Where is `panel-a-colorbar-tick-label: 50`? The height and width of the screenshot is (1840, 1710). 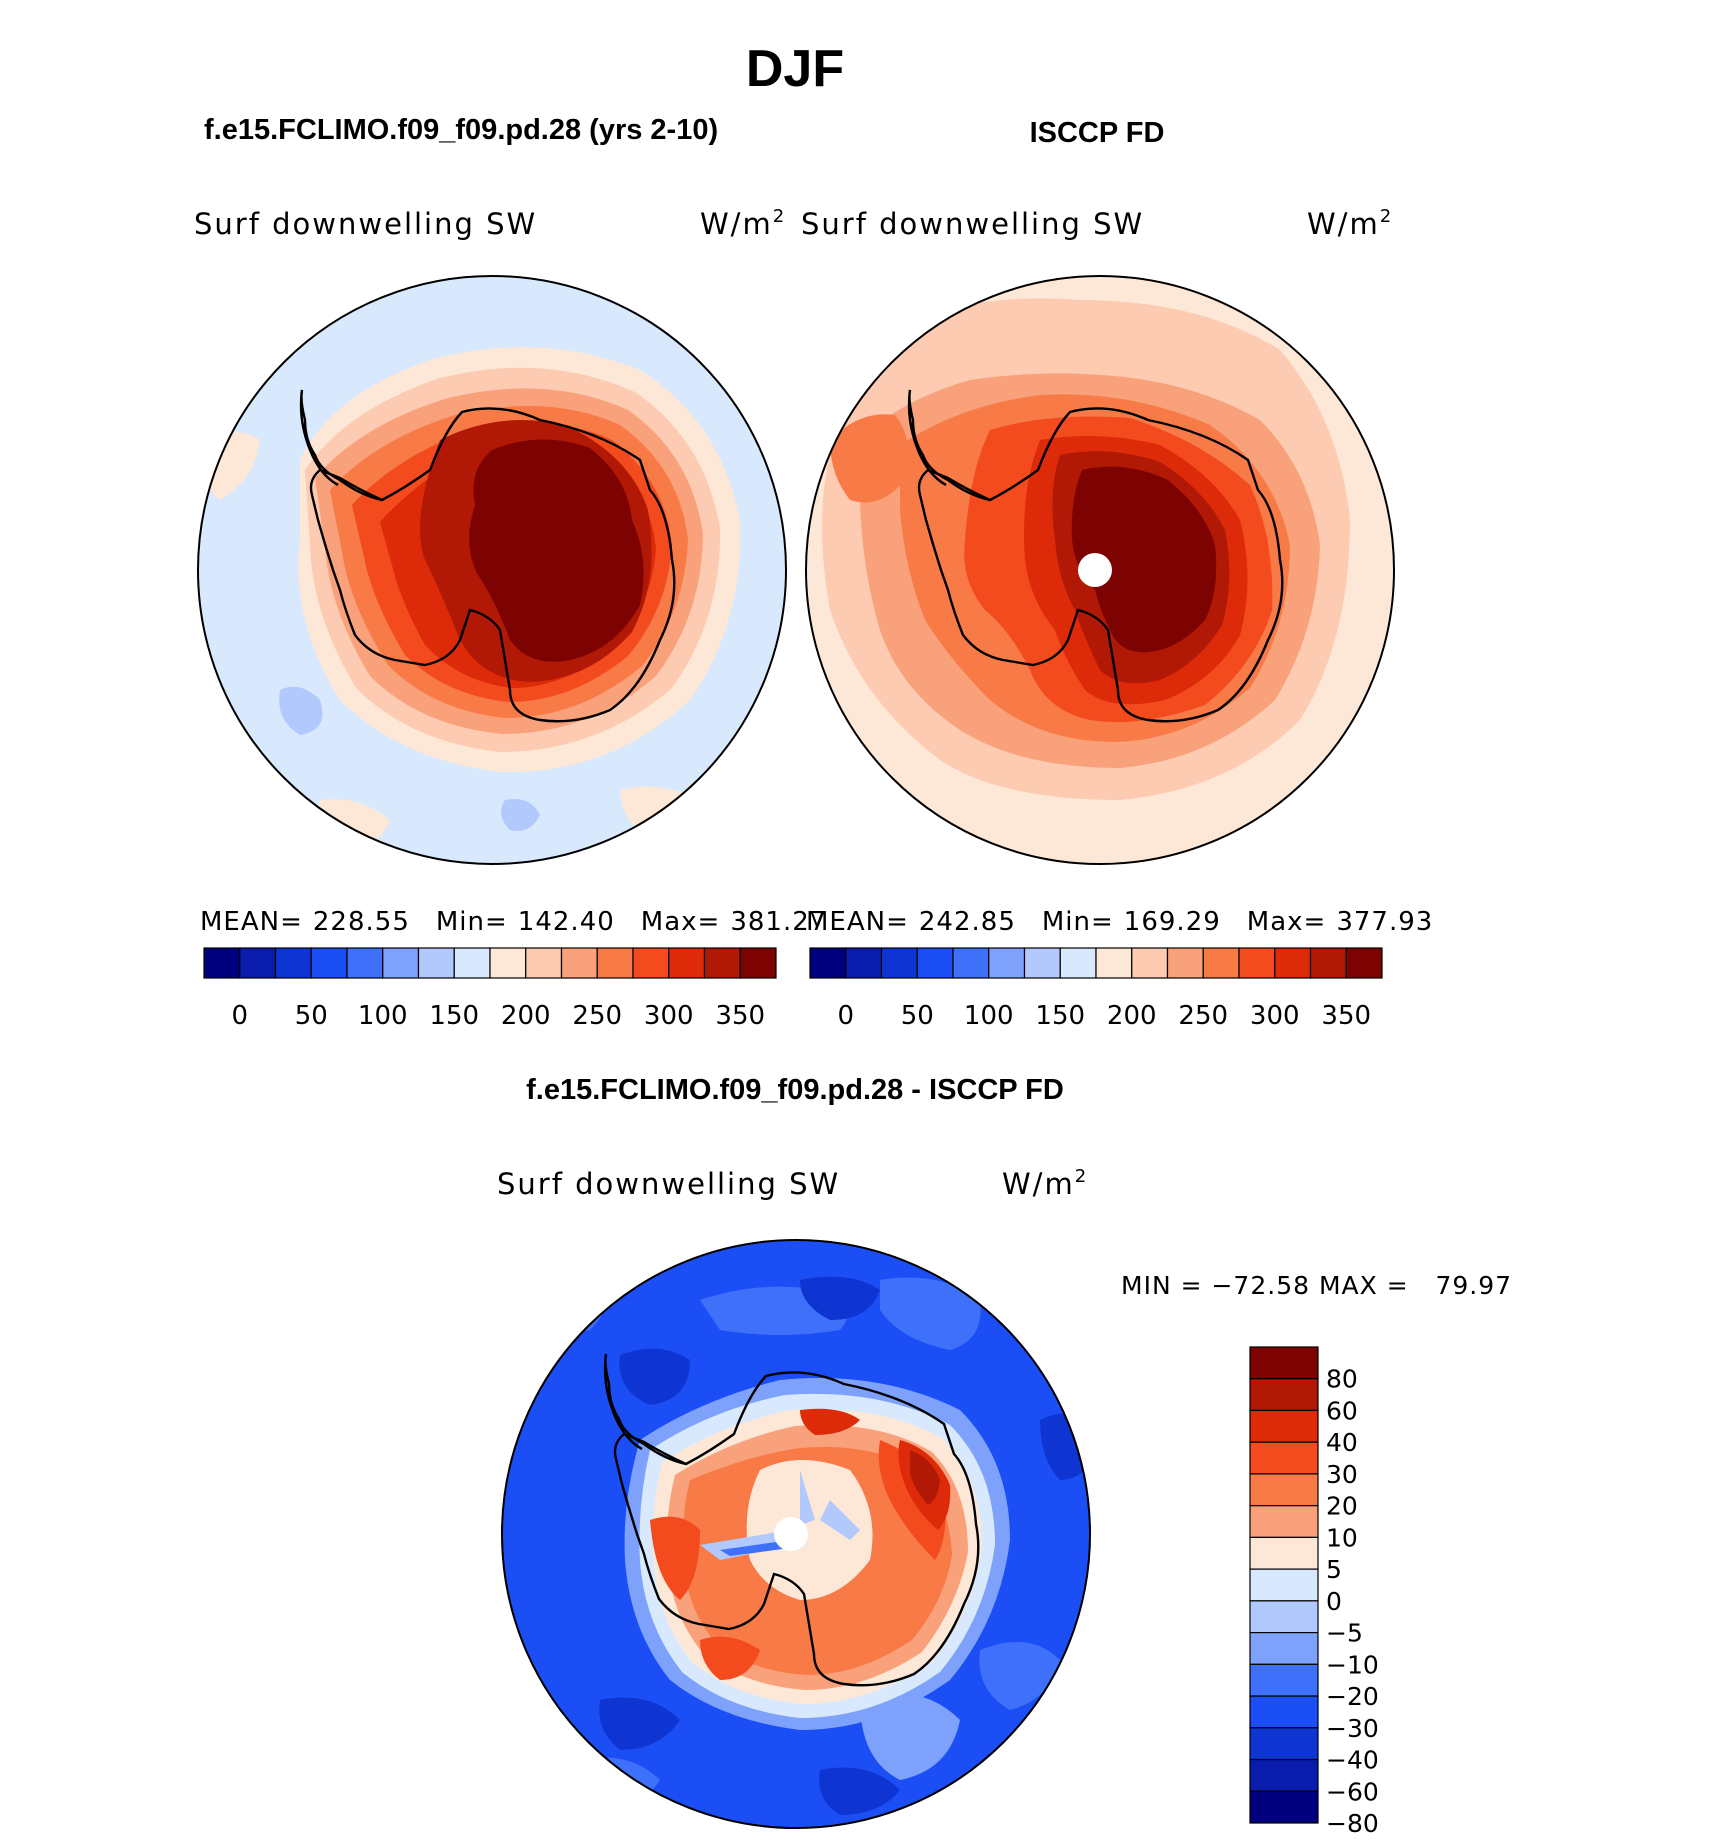
panel-a-colorbar-tick-label: 50 is located at coordinates (311, 1016).